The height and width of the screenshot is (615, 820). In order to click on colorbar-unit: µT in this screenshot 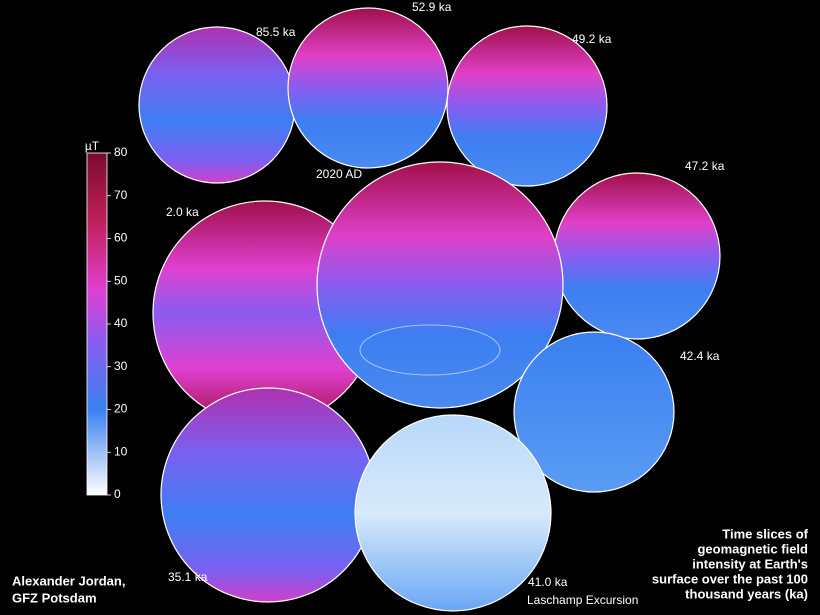, I will do `click(92, 146)`.